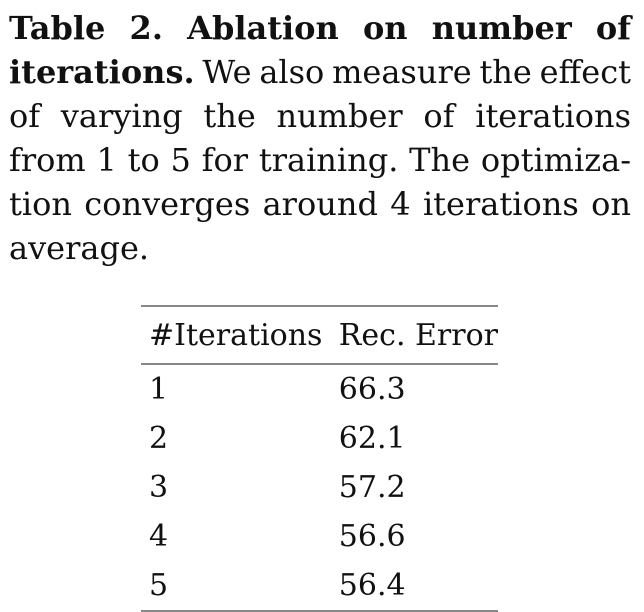 The image size is (644, 612). Describe the element at coordinates (555, 160) in the screenshot. I see `caption-word: optimiza-` at that location.